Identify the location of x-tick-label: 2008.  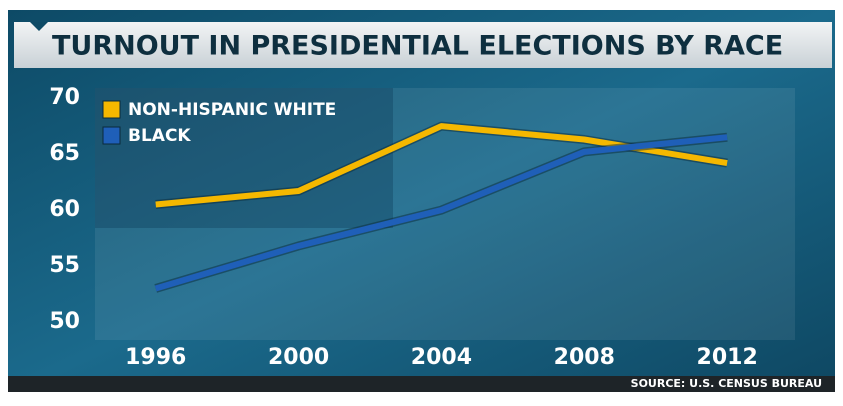
(584, 357).